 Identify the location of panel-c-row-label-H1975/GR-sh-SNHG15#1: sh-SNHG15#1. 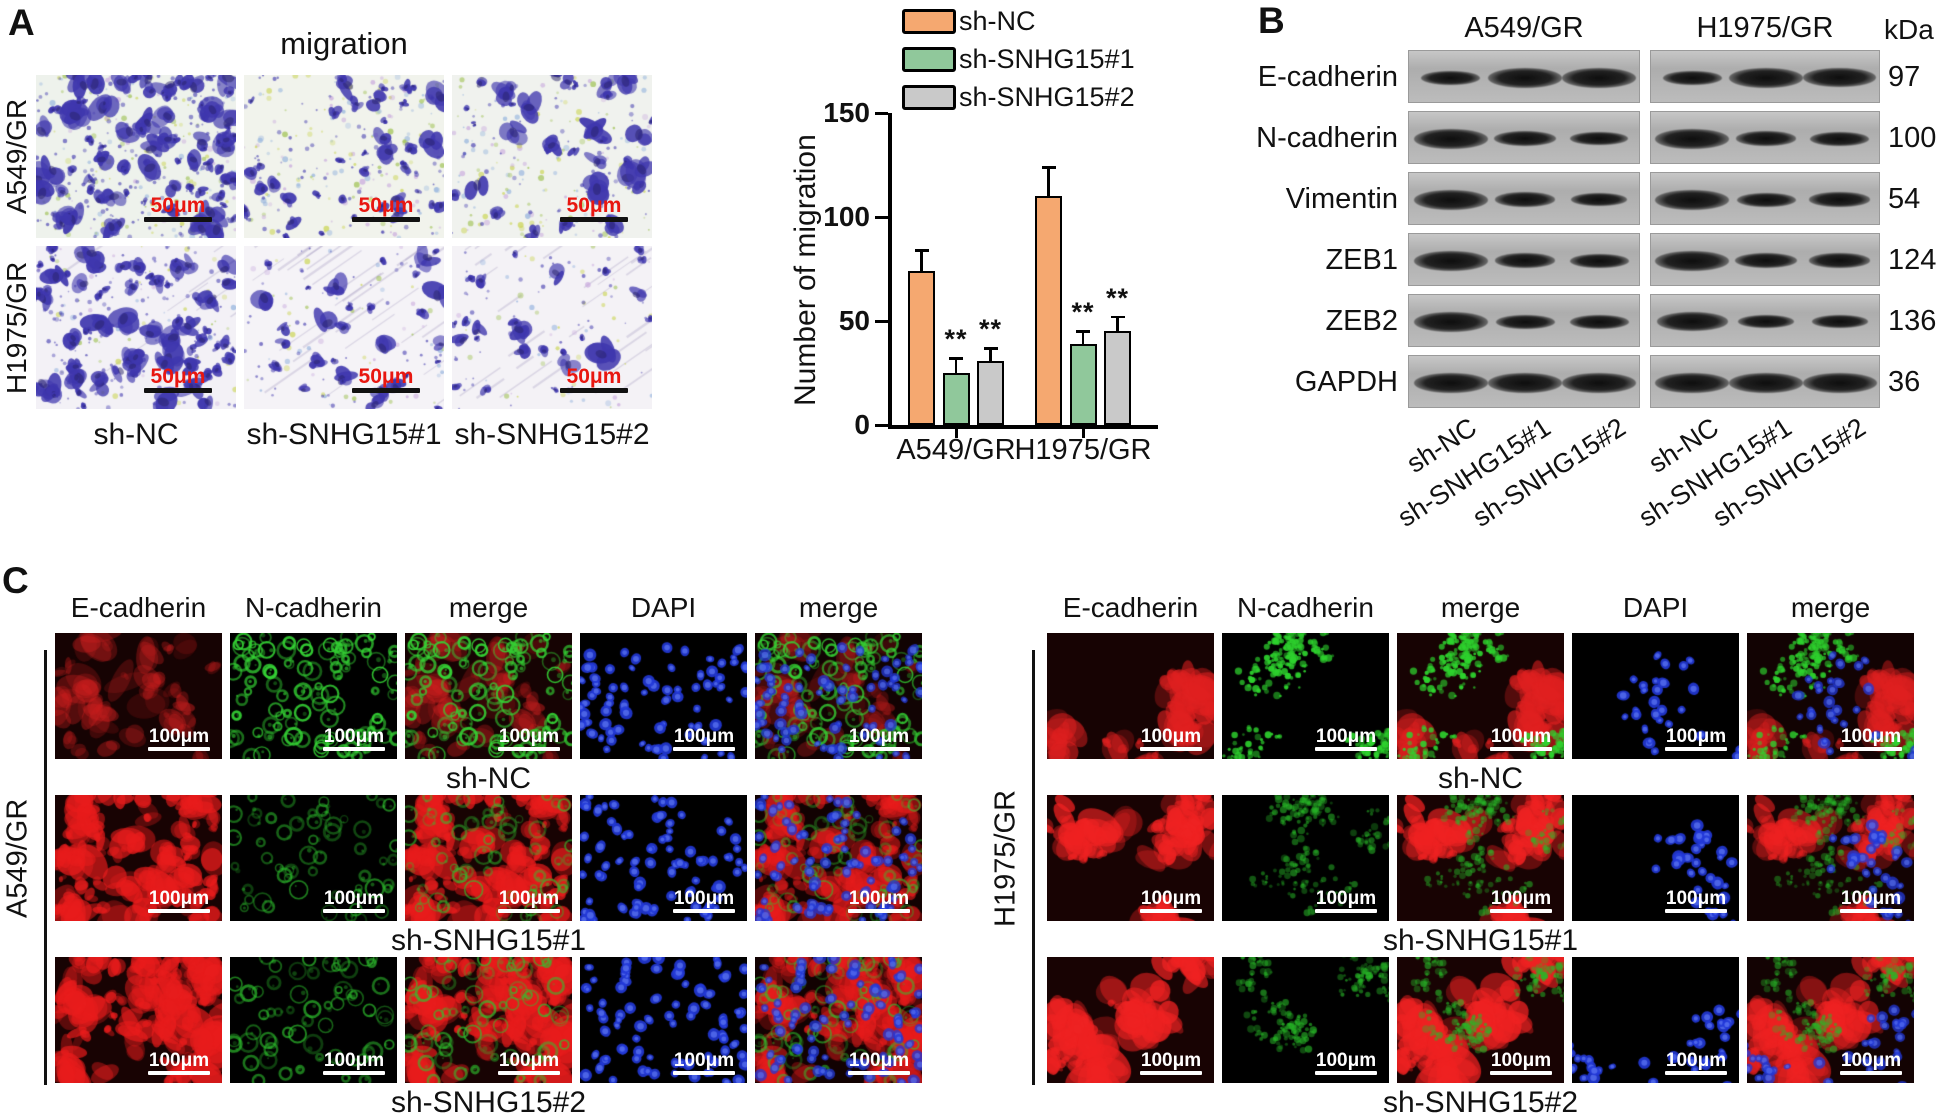
(1480, 940).